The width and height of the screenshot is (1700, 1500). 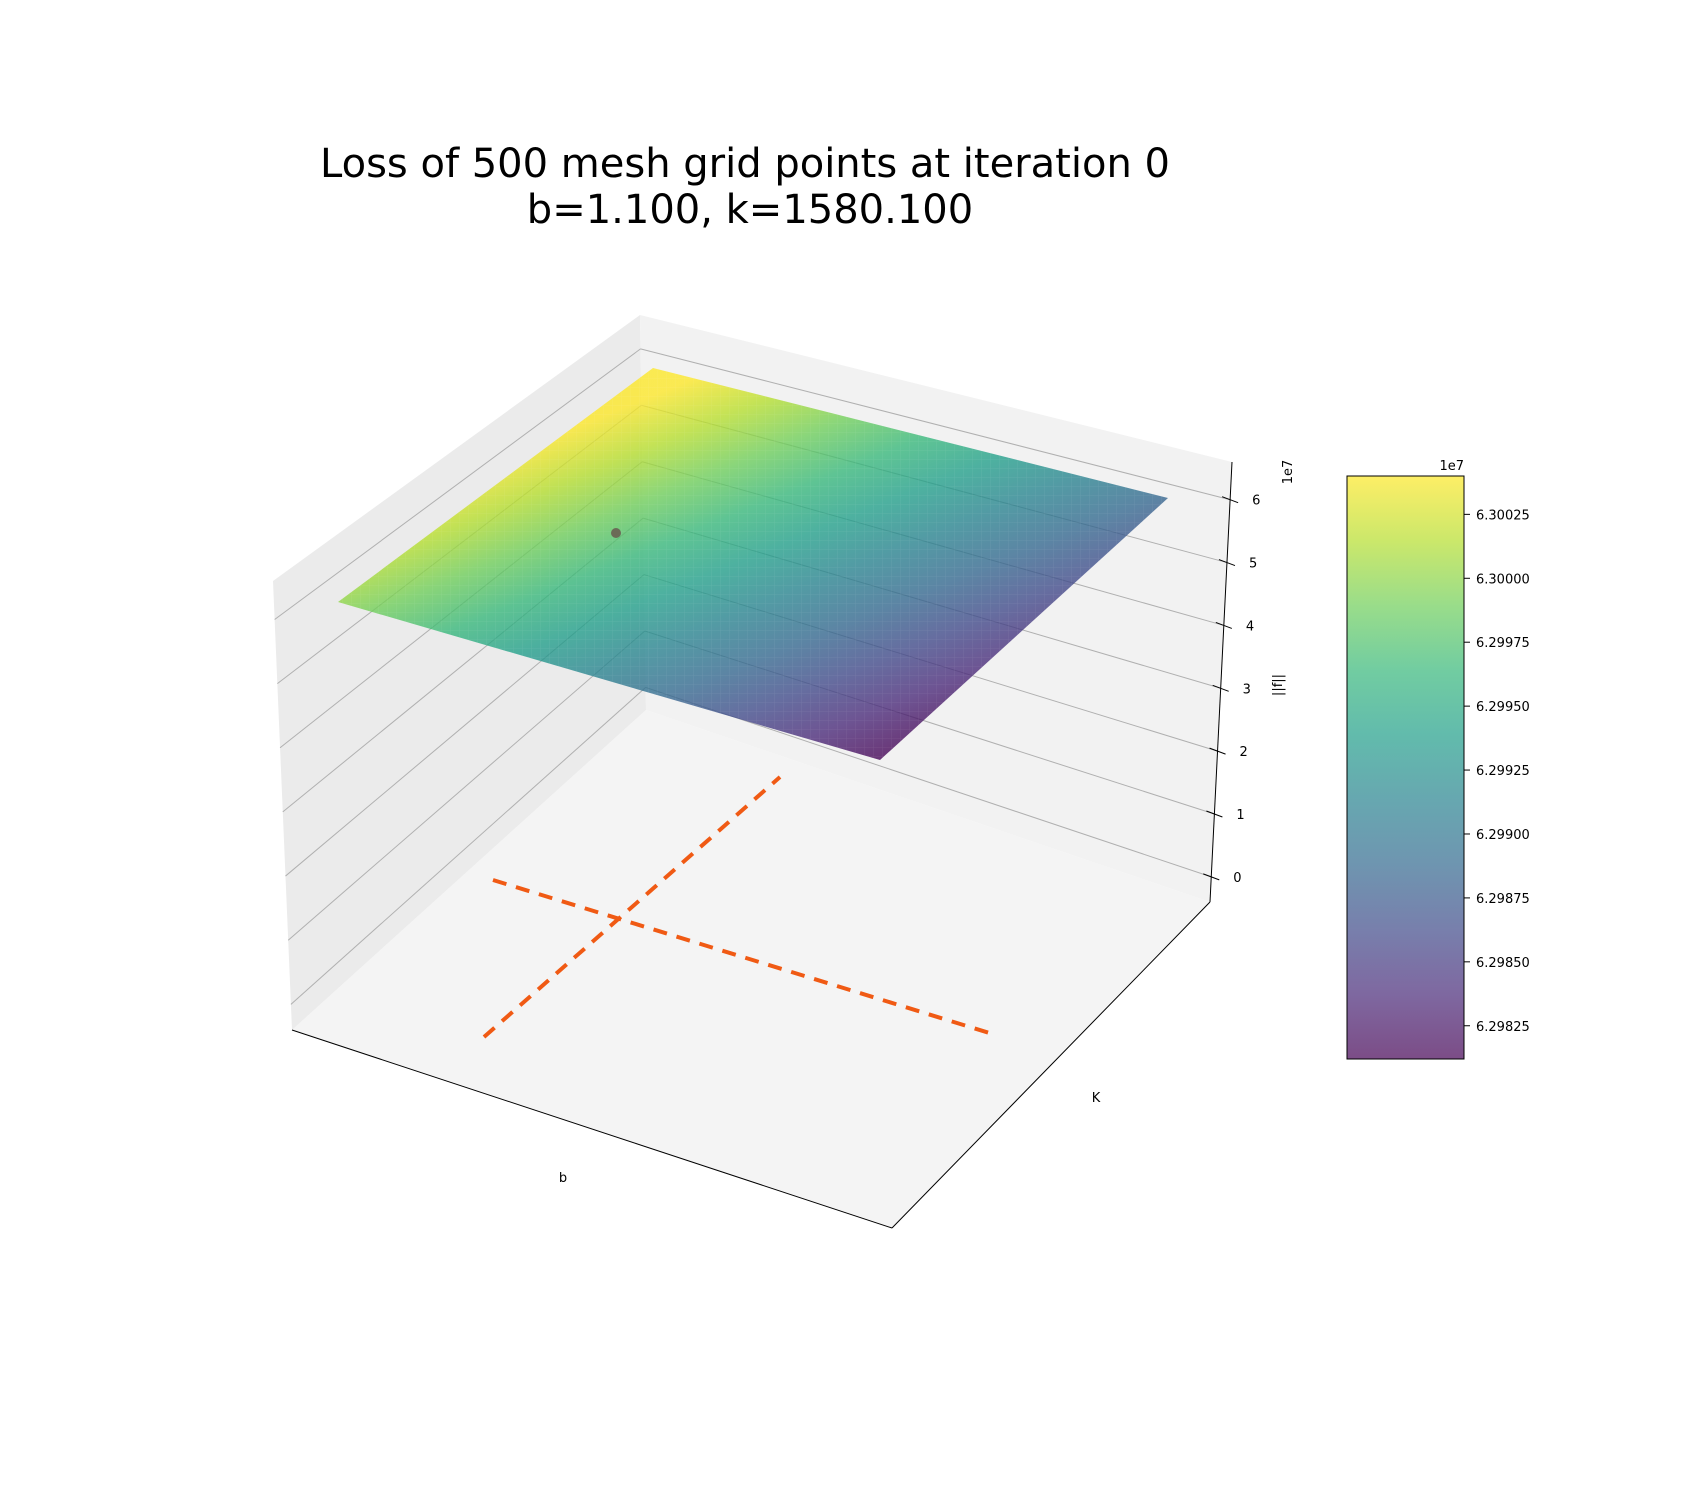 What do you see at coordinates (1503, 963) in the screenshot?
I see `colorbar-tick-label: 6.29850` at bounding box center [1503, 963].